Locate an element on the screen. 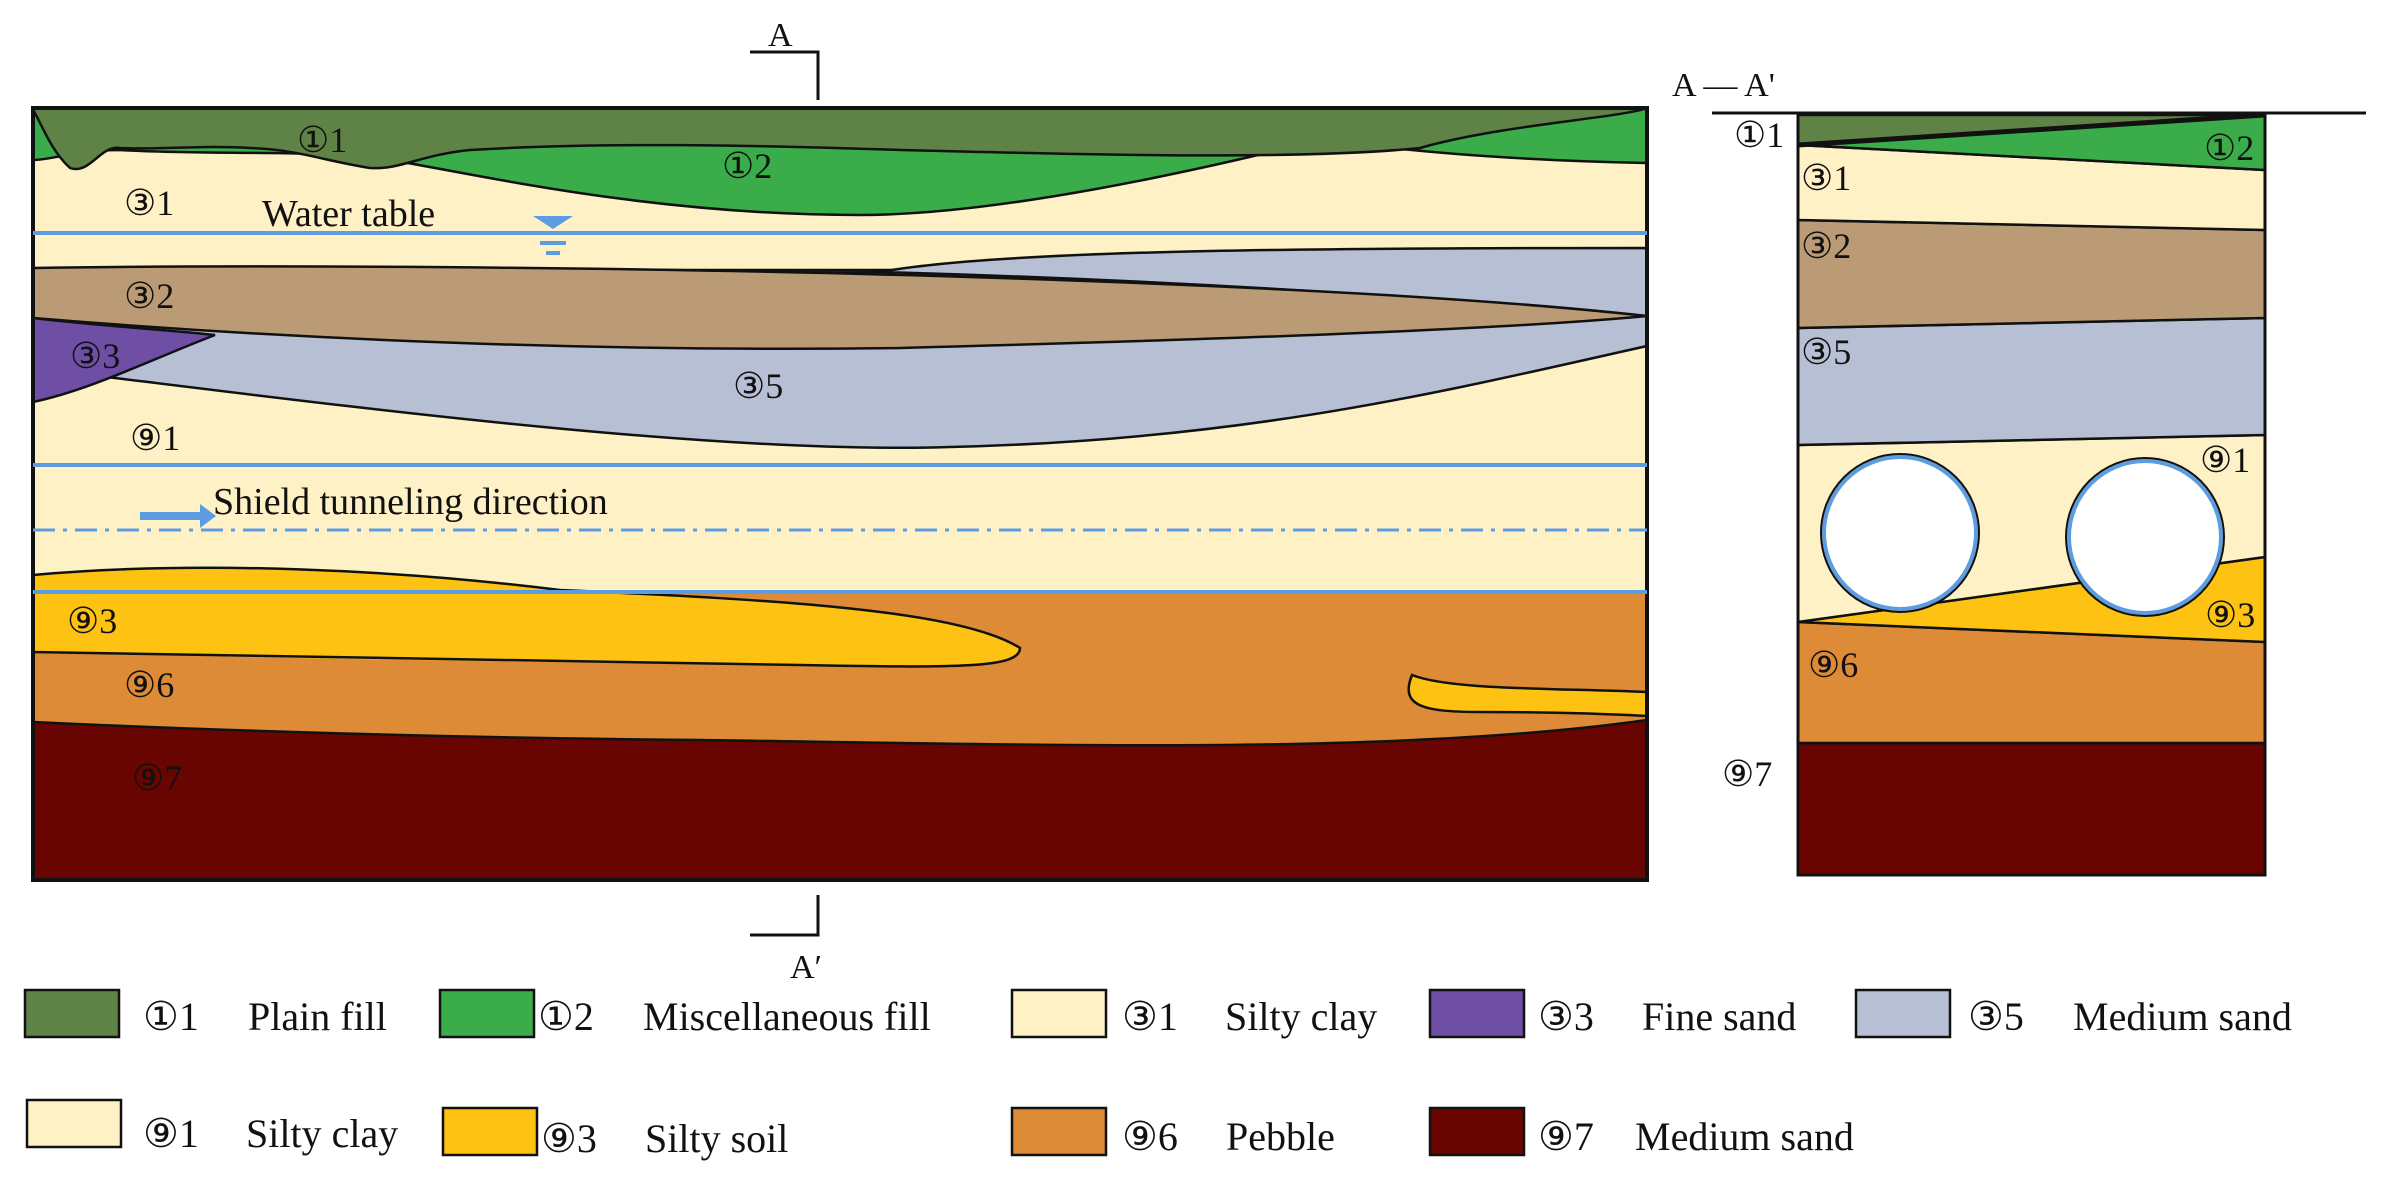 This screenshot has height=1181, width=2387. legend-name-9-1: Silty clay is located at coordinates (322, 1133).